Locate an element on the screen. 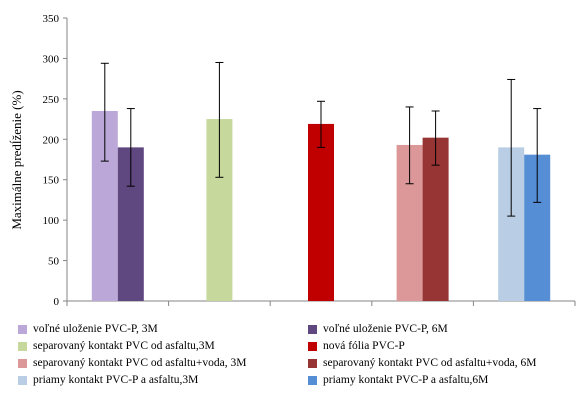 This screenshot has height=415, width=585. legend-label: priamy kontakt PVC-P a asfaltu,3M is located at coordinates (116, 380).